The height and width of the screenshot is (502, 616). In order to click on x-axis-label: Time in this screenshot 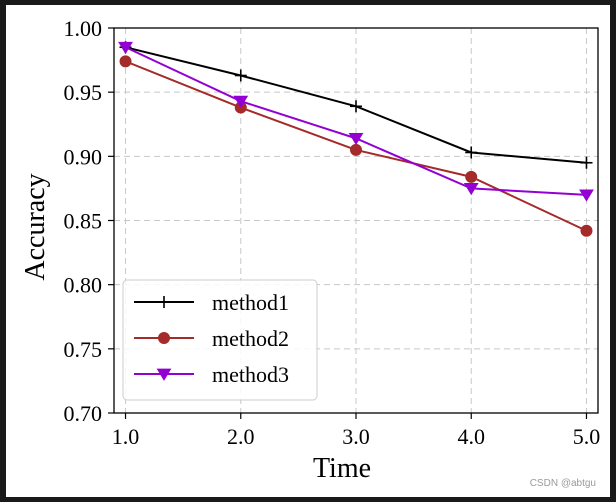, I will do `click(342, 468)`.